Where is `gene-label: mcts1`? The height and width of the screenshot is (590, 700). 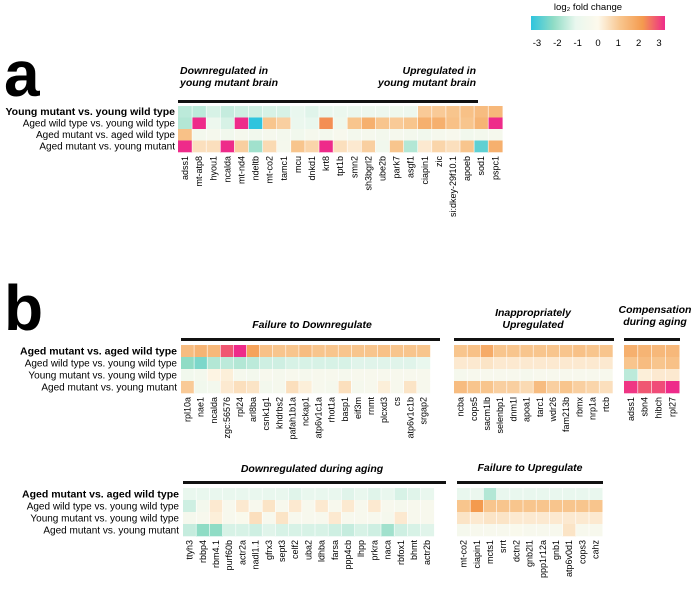
gene-label: mcts1 is located at coordinates (490, 552).